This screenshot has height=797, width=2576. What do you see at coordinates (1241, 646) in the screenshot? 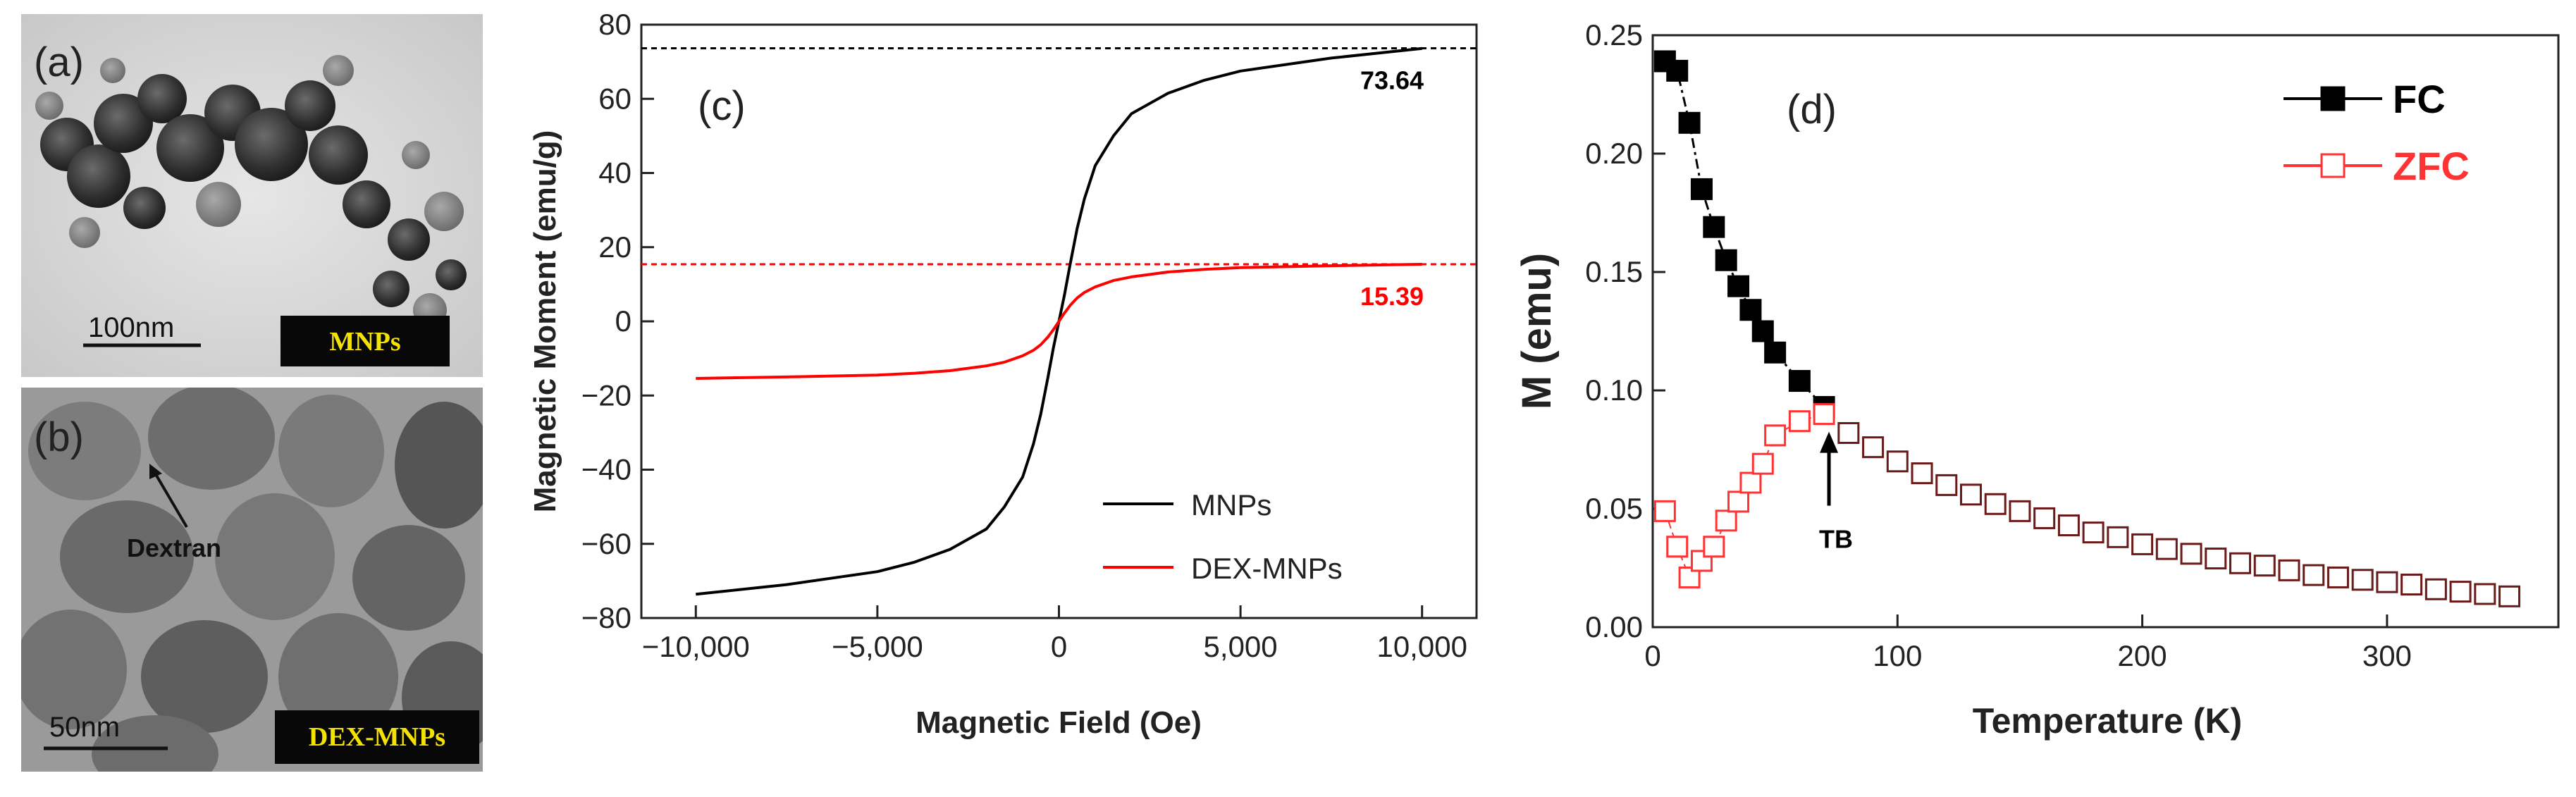
I see `c-xtick-label: 5,000` at bounding box center [1241, 646].